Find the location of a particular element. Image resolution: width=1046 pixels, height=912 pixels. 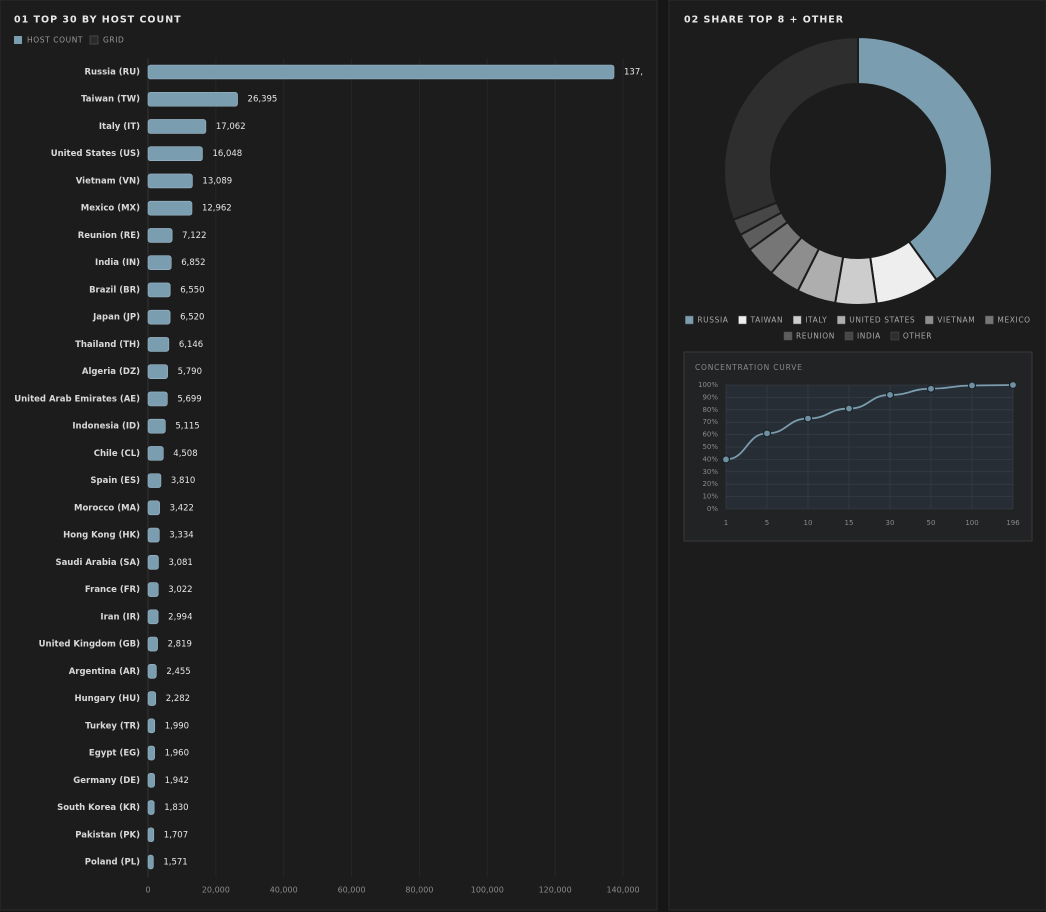

x-tick-label: 100 is located at coordinates (971, 523).